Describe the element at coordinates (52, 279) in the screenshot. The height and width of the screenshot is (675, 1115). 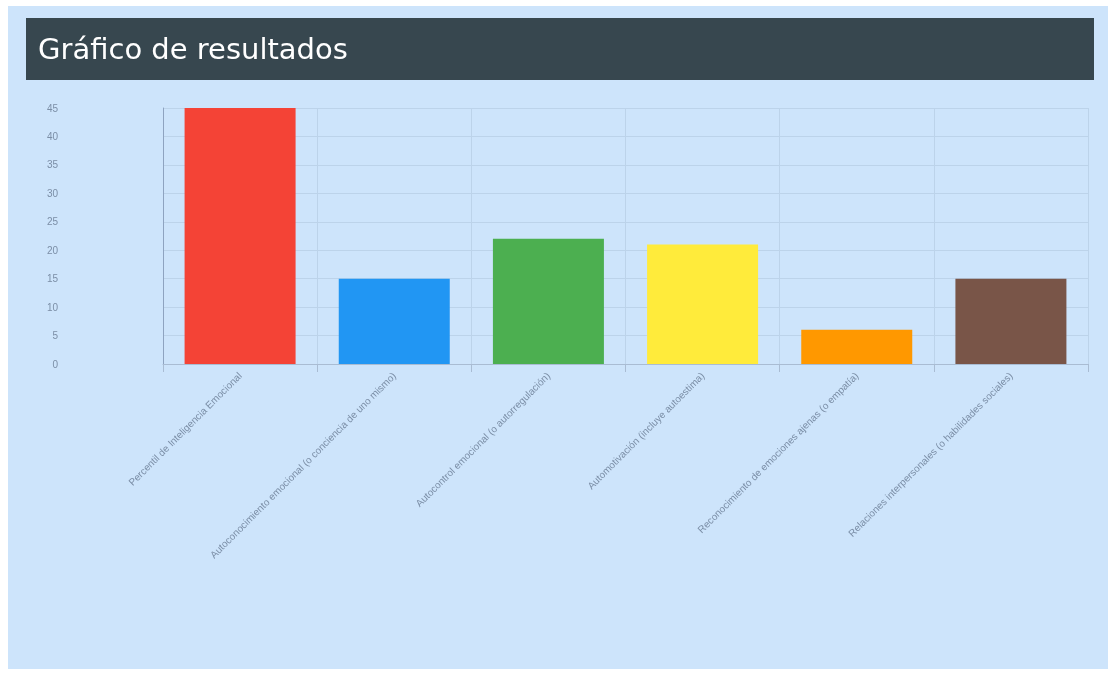
I see `y-tick-label: 15` at that location.